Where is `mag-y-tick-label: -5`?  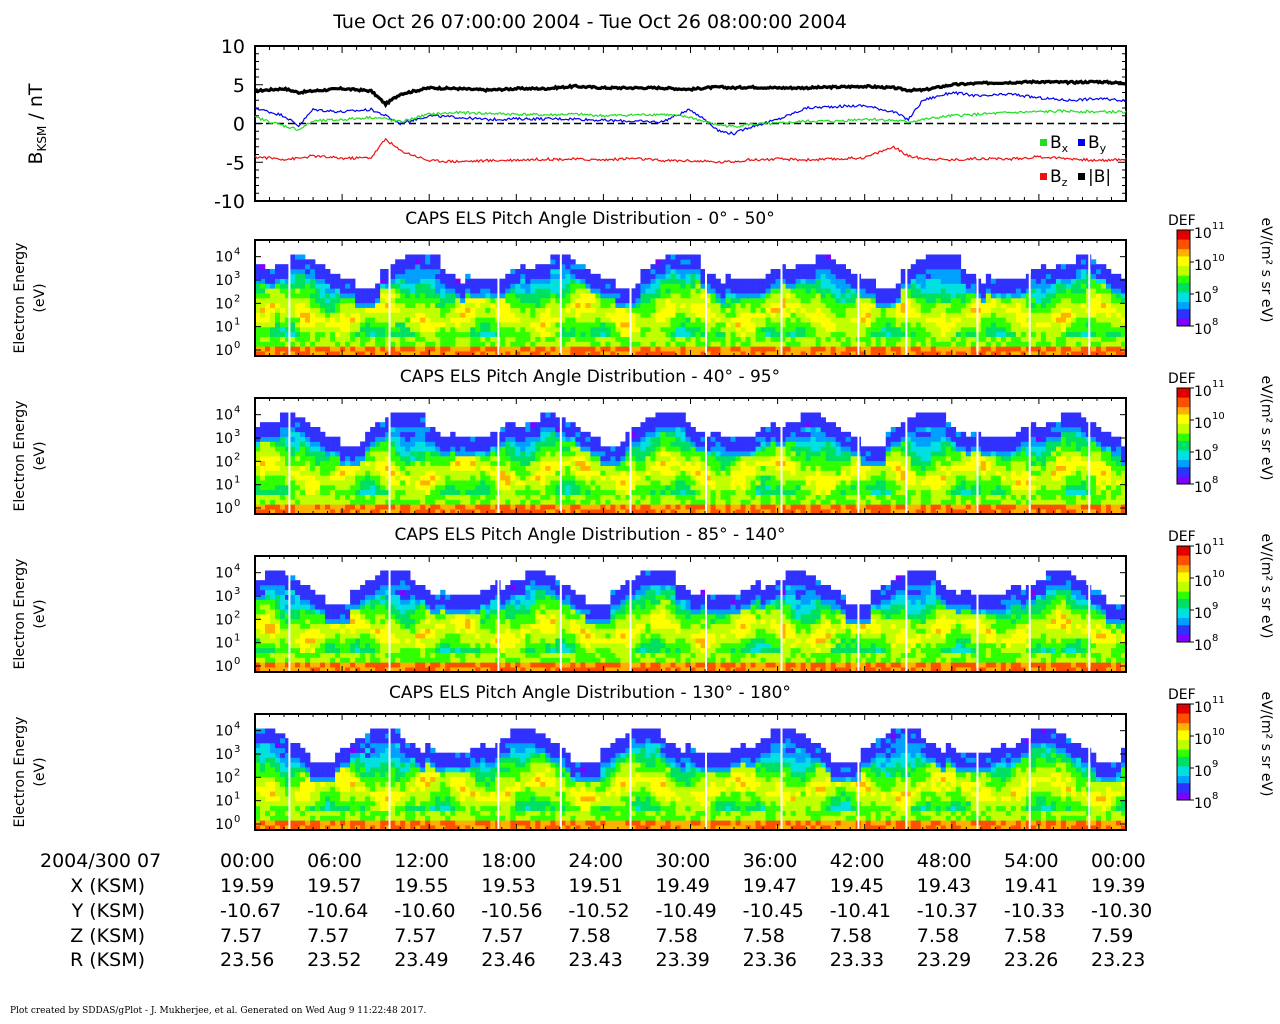 mag-y-tick-label: -5 is located at coordinates (235, 163).